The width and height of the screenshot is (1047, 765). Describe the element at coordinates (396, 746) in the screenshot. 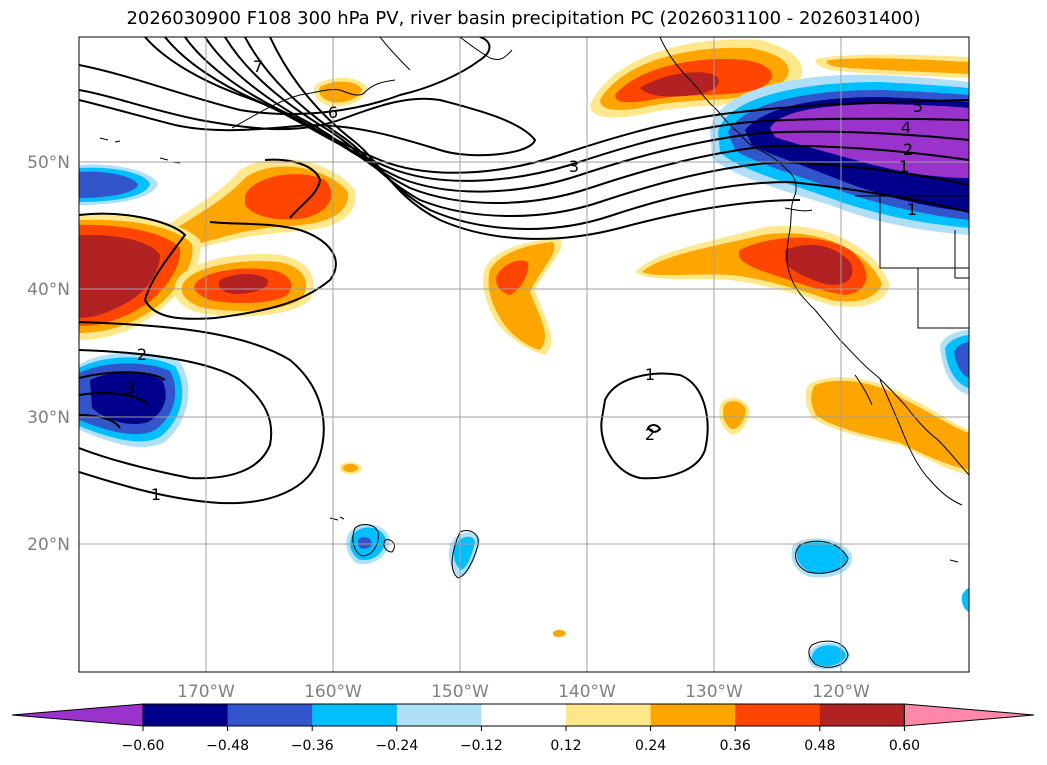

I see `colorbar-tick-label: −0.24` at that location.